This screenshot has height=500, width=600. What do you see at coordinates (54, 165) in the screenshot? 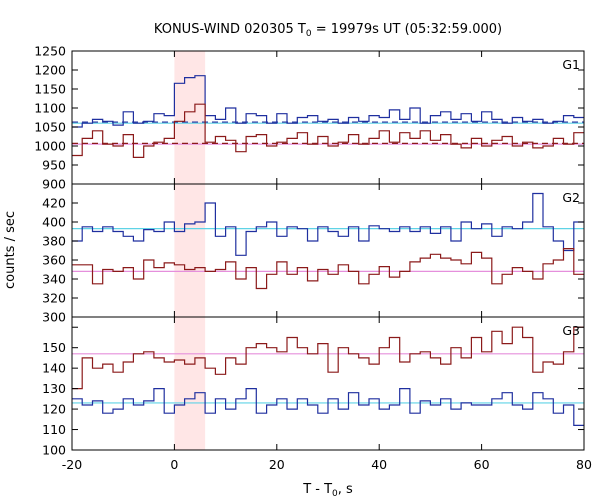
I see `y-tick-label: 950` at bounding box center [54, 165].